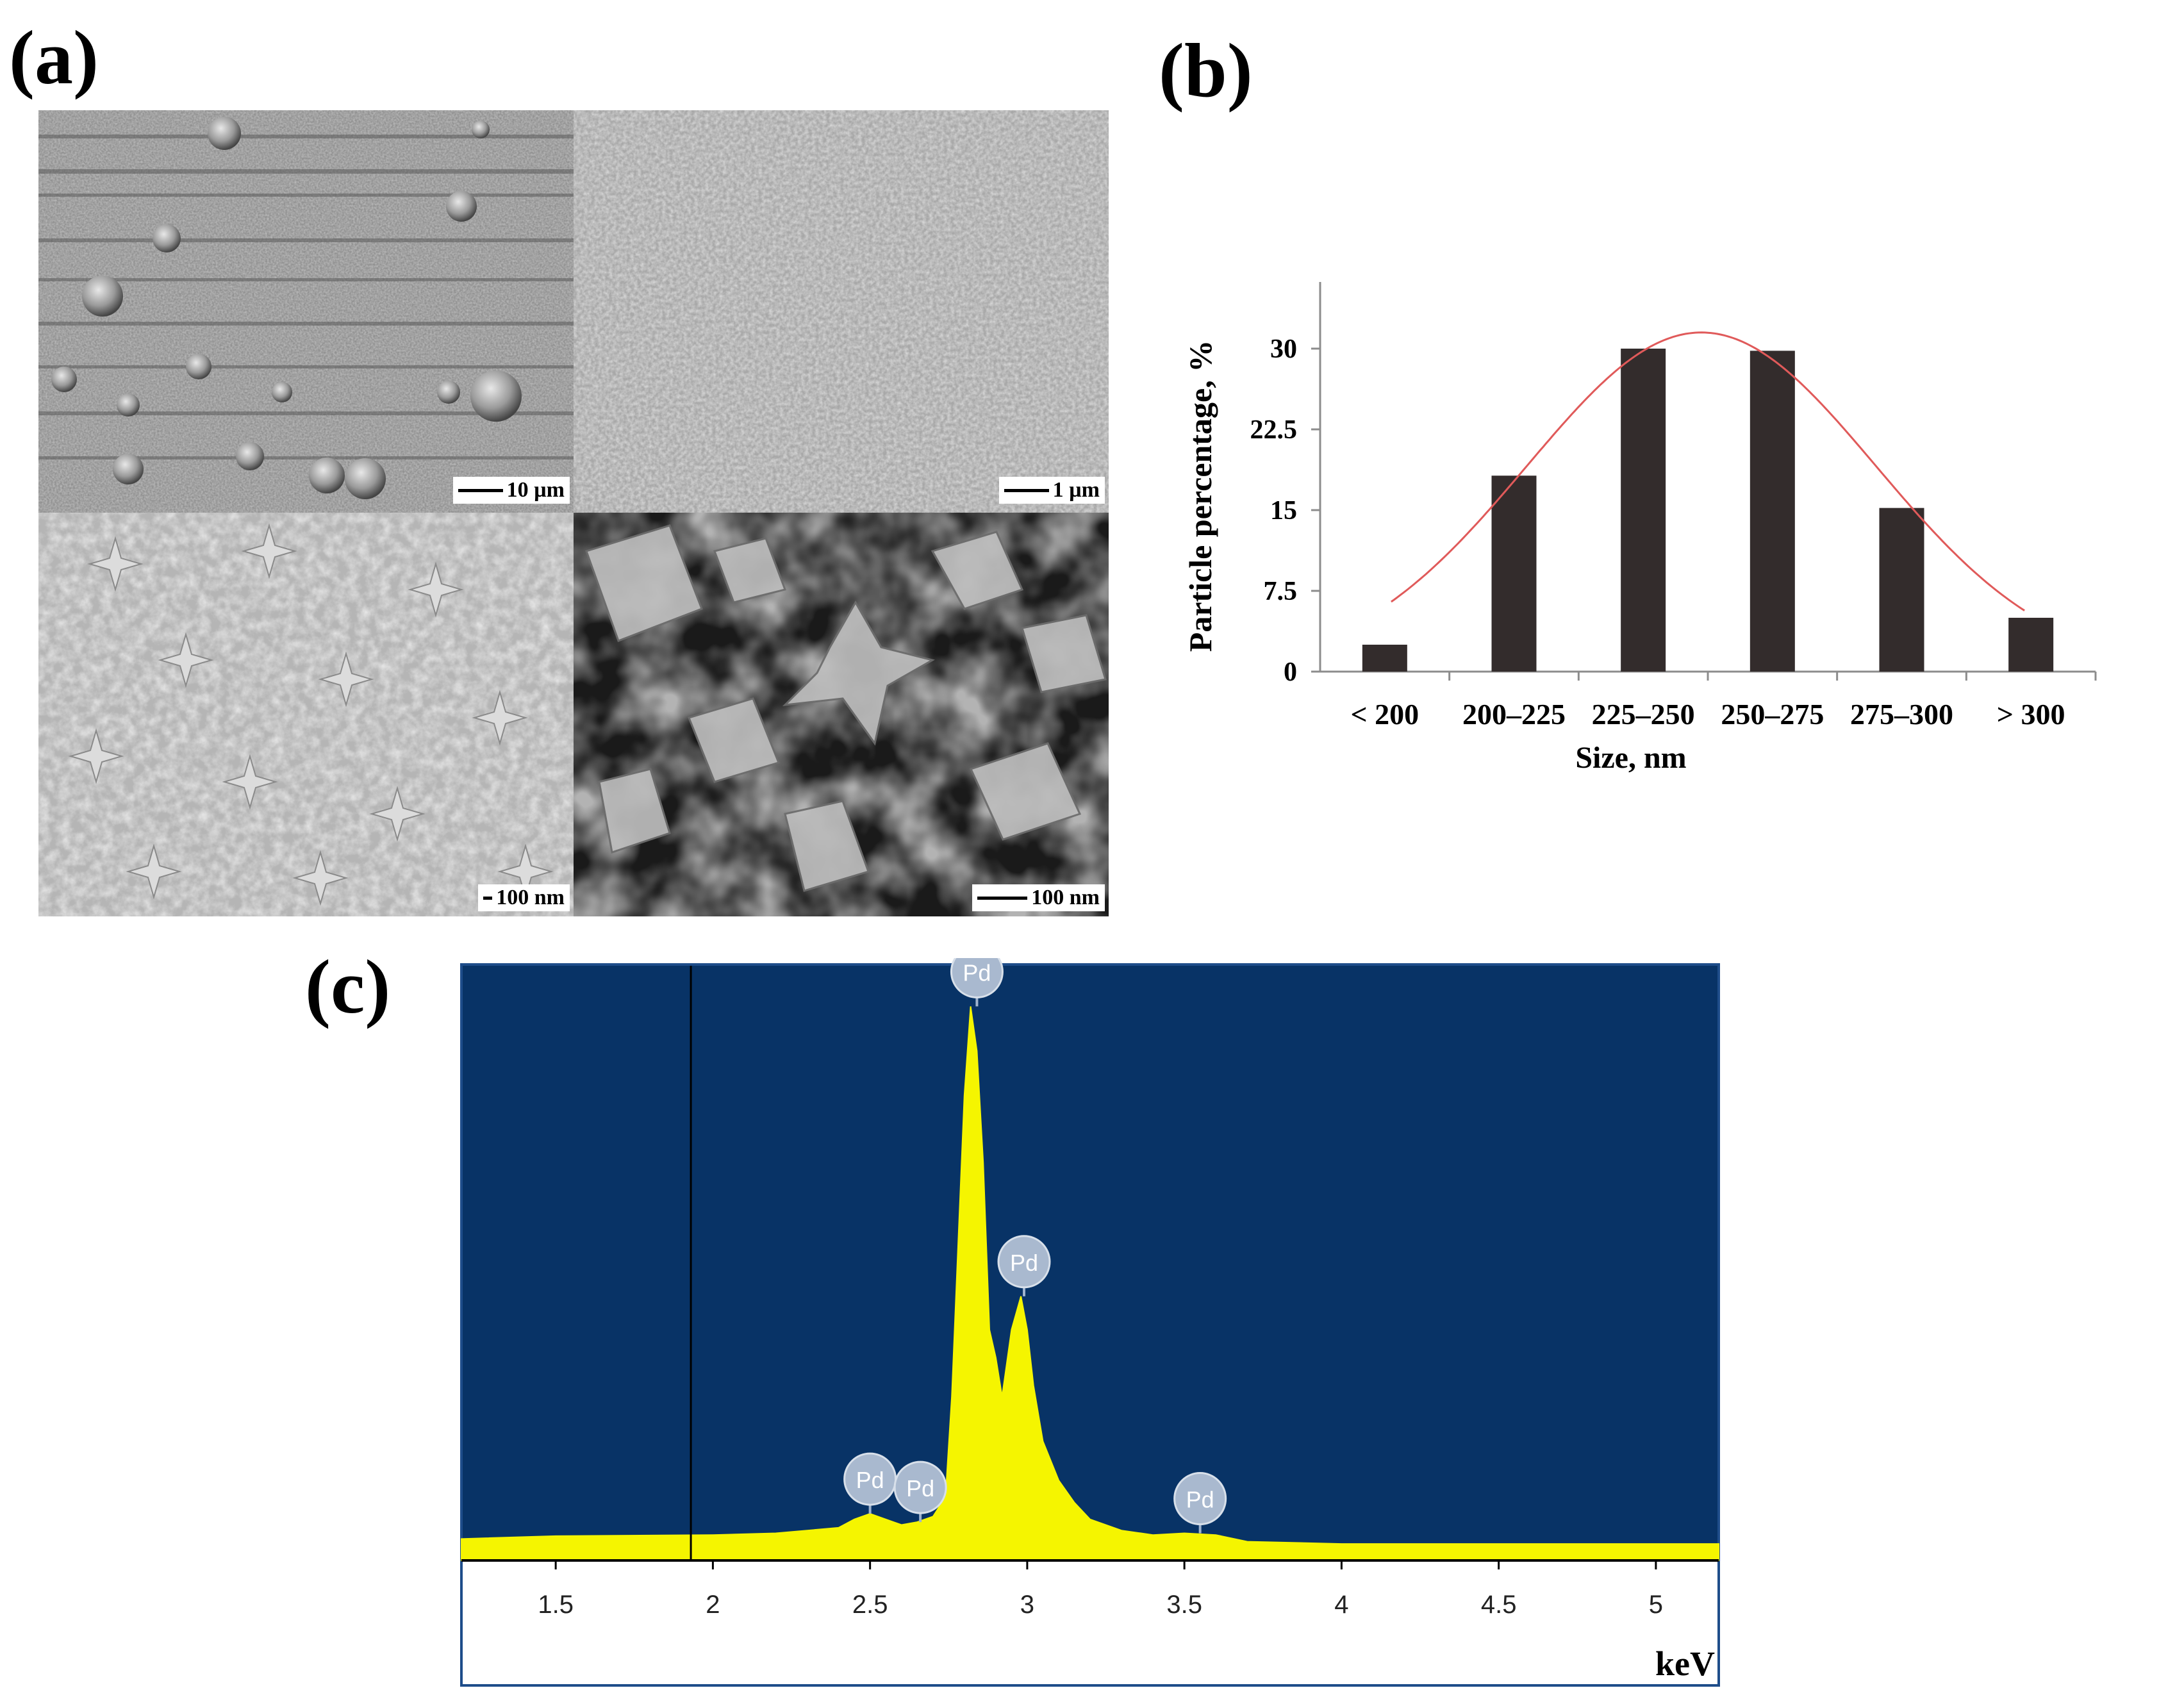  I want to click on scale-bar-3: 100 nm, so click(524, 897).